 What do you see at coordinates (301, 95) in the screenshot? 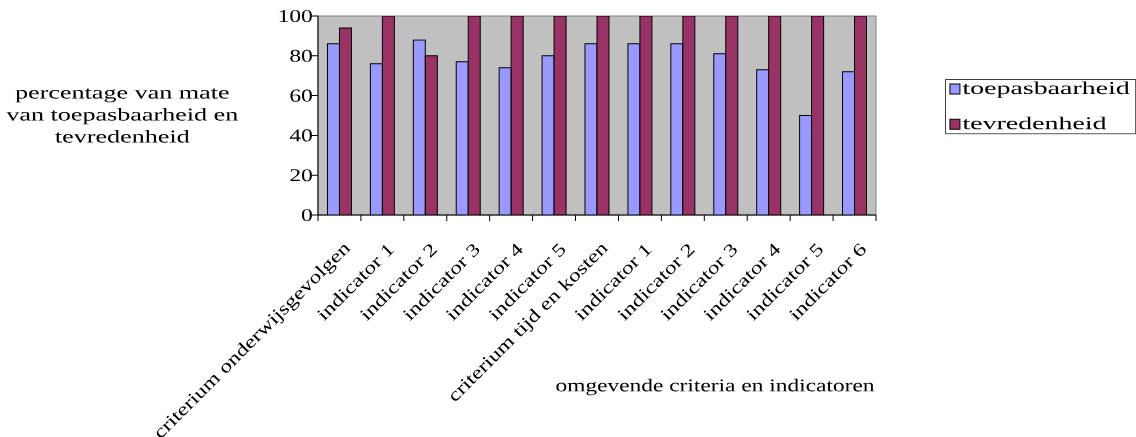
I see `y-tick-label: 60` at bounding box center [301, 95].